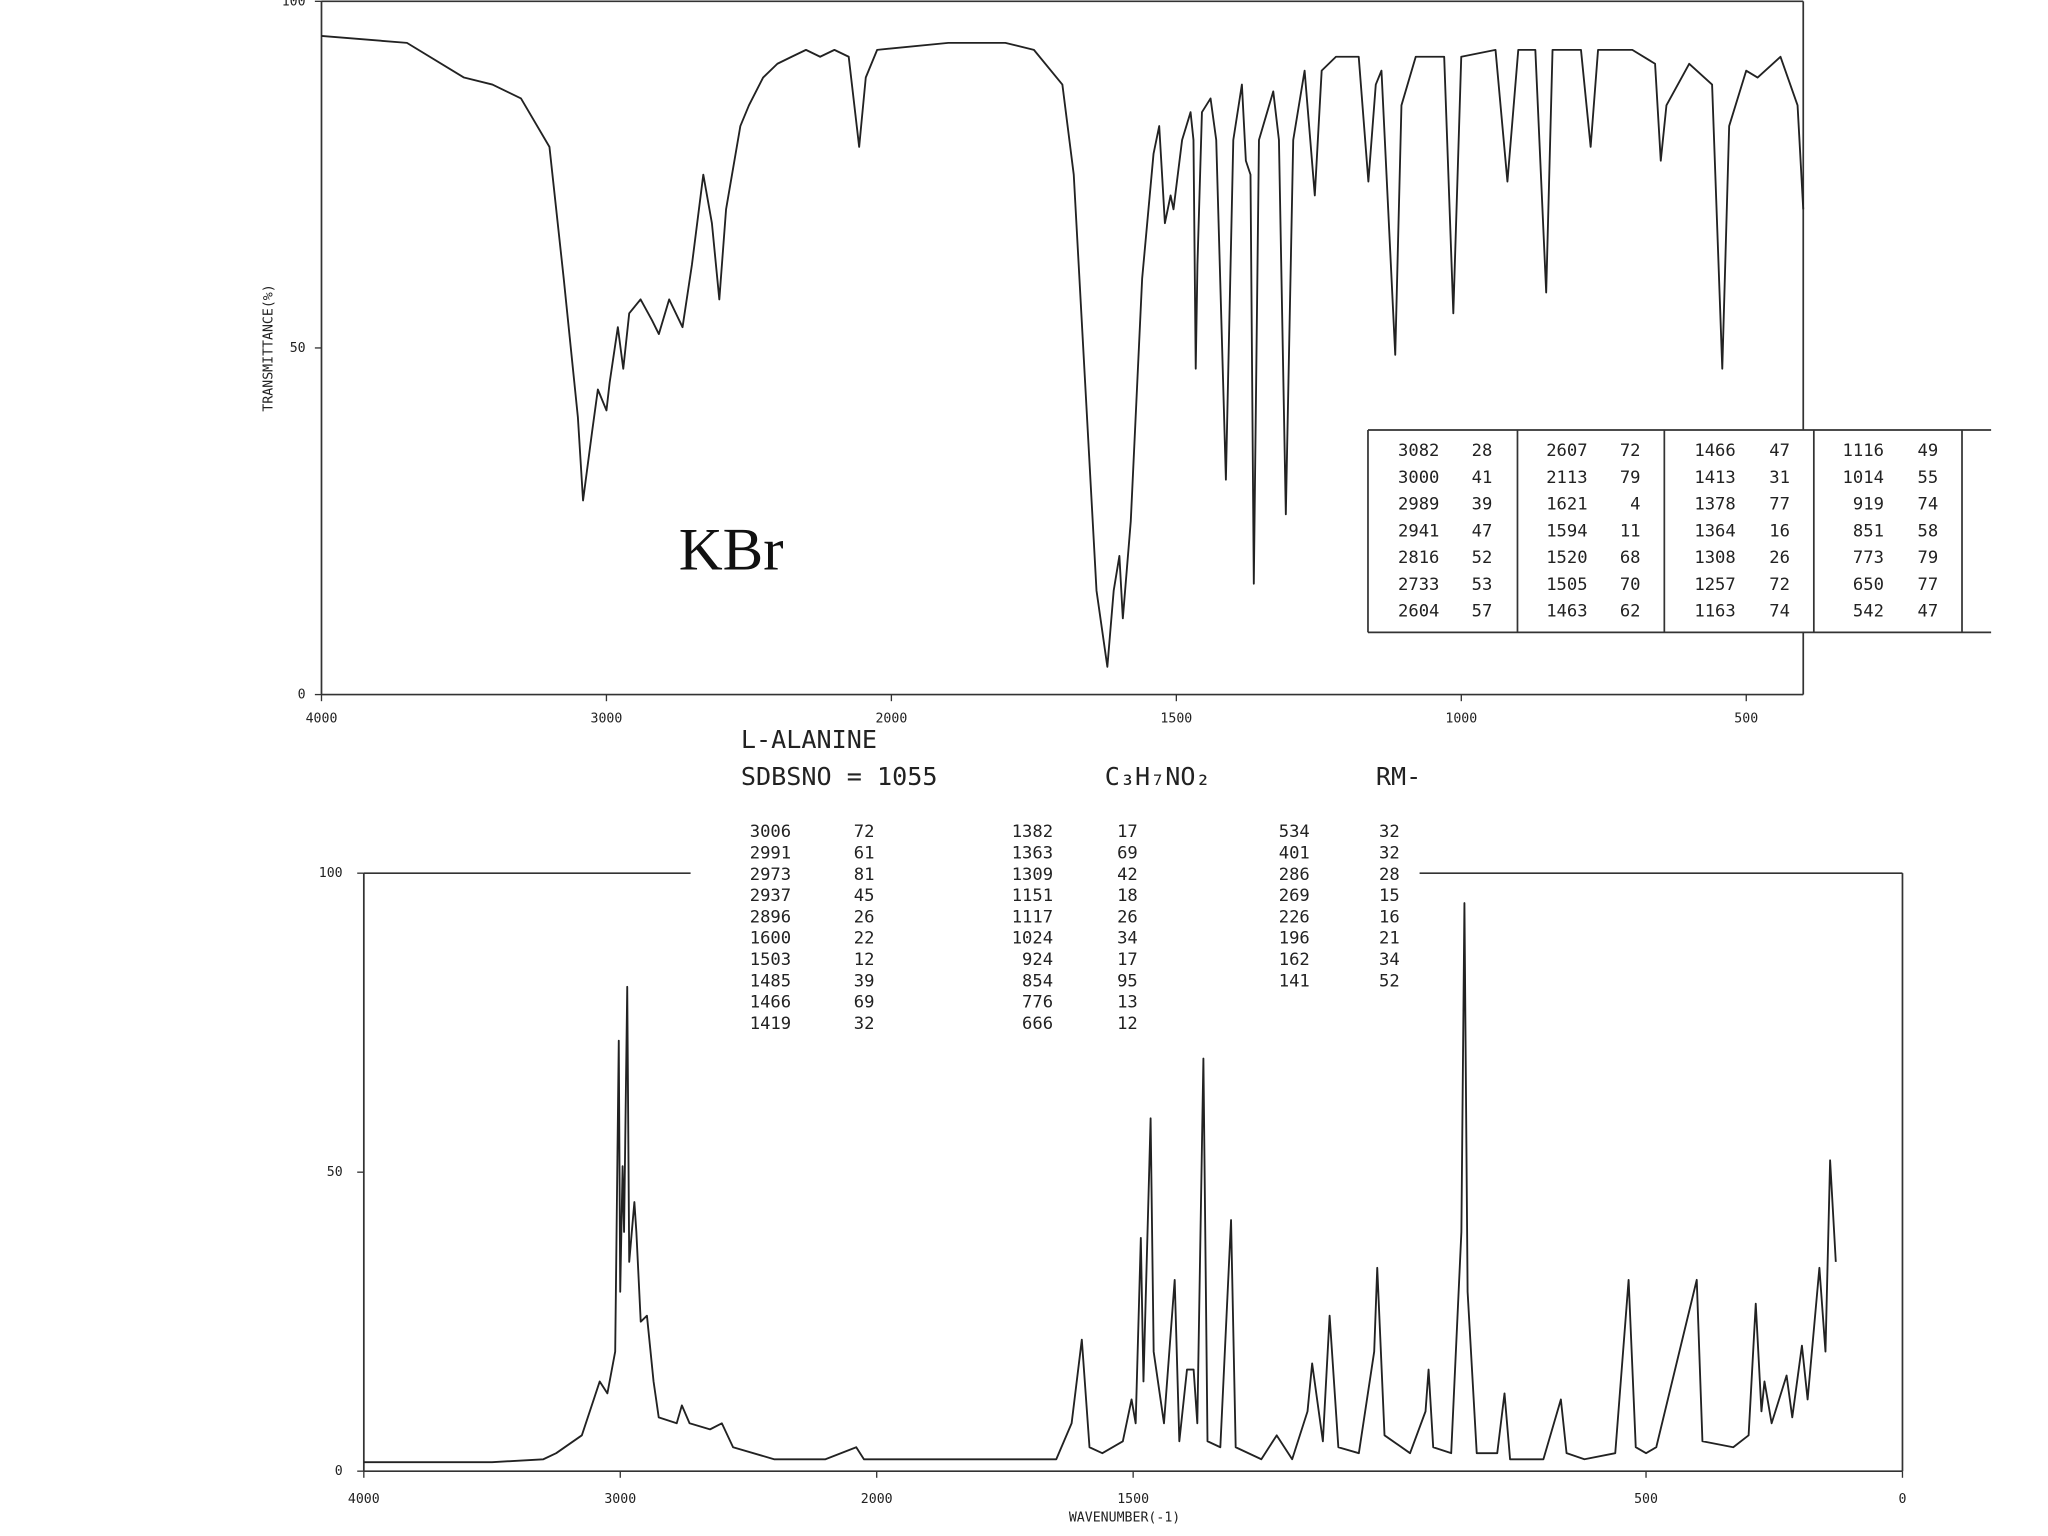  I want to click on peak-wavenumber: 196, so click(1294, 939).